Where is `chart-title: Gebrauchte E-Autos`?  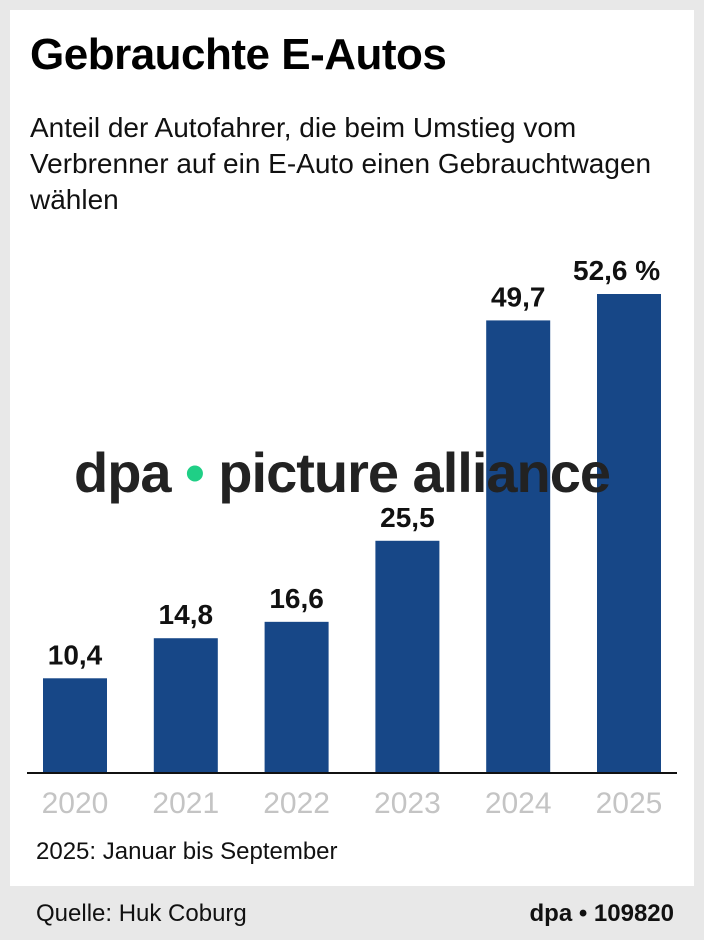 chart-title: Gebrauchte E-Autos is located at coordinates (238, 54).